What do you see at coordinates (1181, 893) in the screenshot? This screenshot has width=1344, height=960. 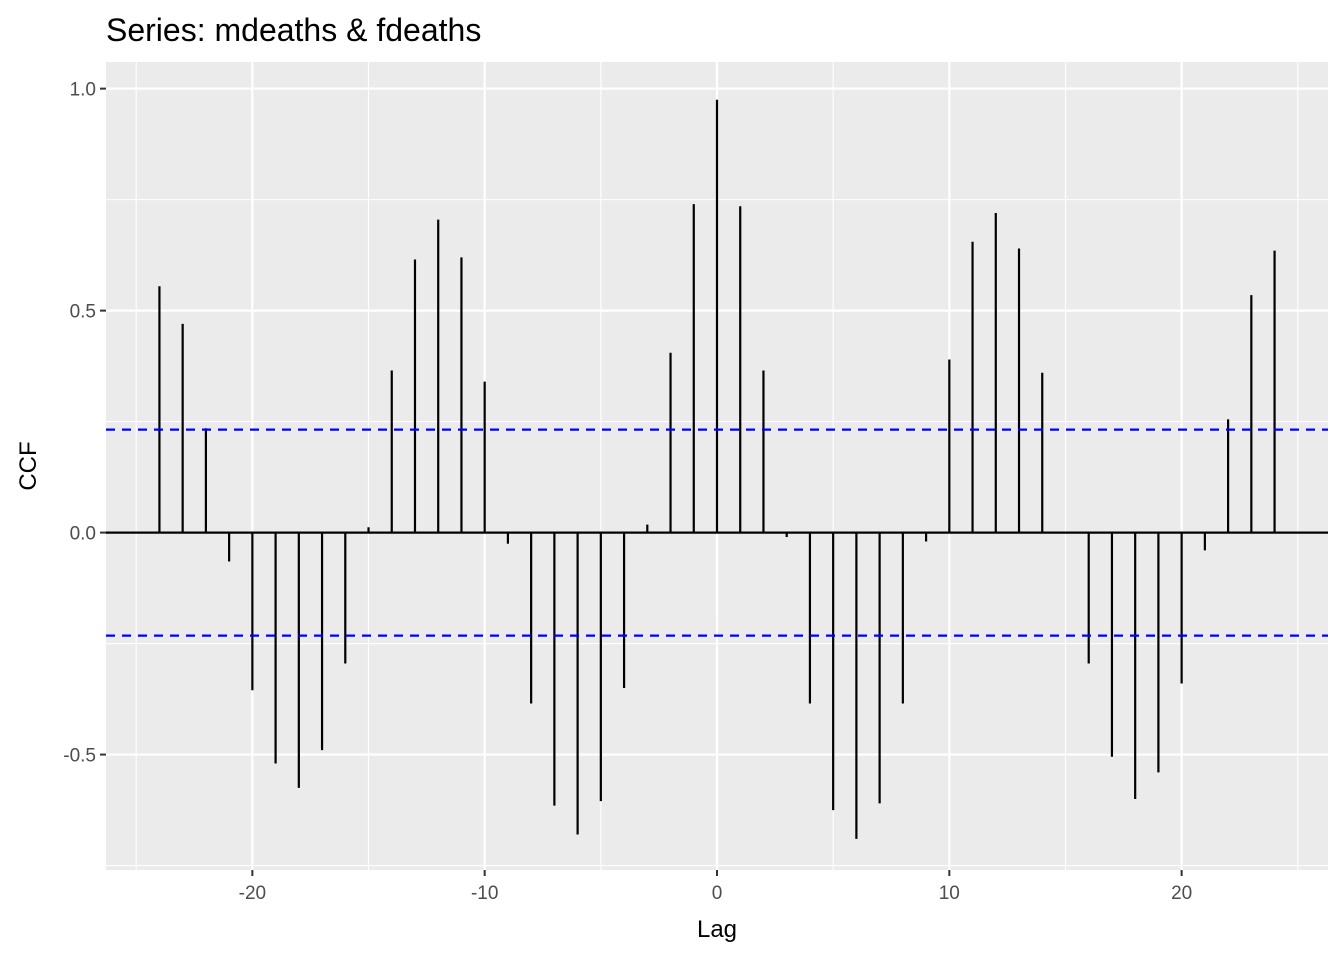 I see `x-tick-label: 20` at bounding box center [1181, 893].